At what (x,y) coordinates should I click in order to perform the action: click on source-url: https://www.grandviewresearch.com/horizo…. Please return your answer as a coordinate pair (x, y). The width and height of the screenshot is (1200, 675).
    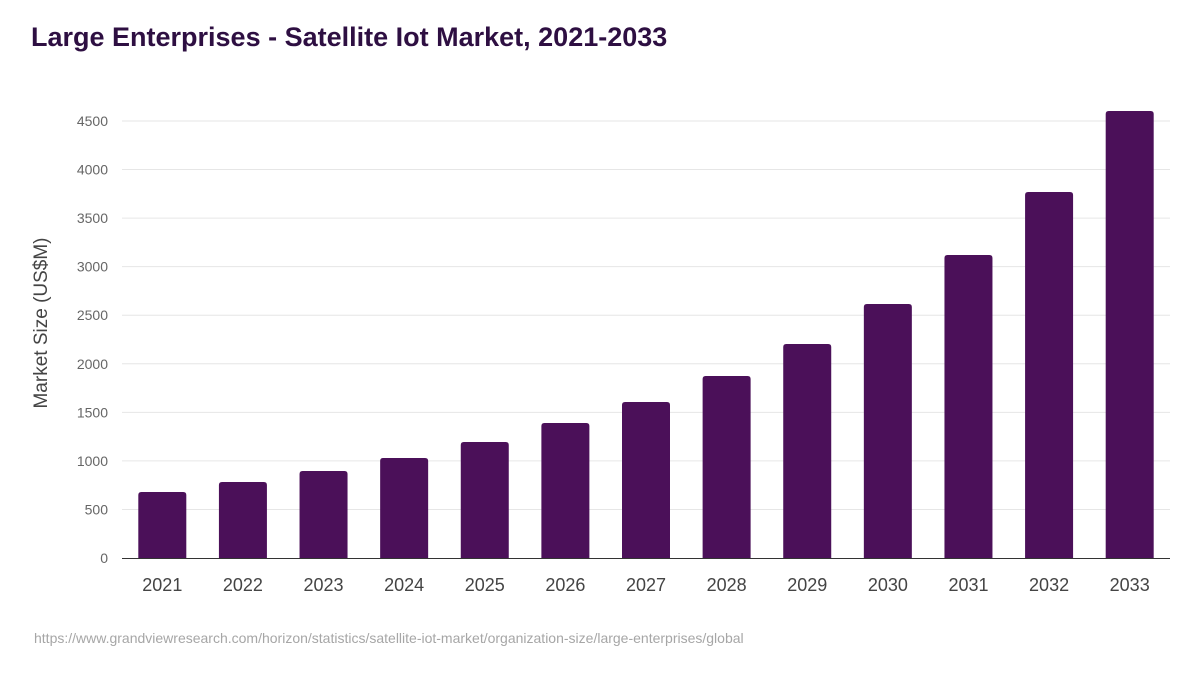
    Looking at the image, I should click on (389, 638).